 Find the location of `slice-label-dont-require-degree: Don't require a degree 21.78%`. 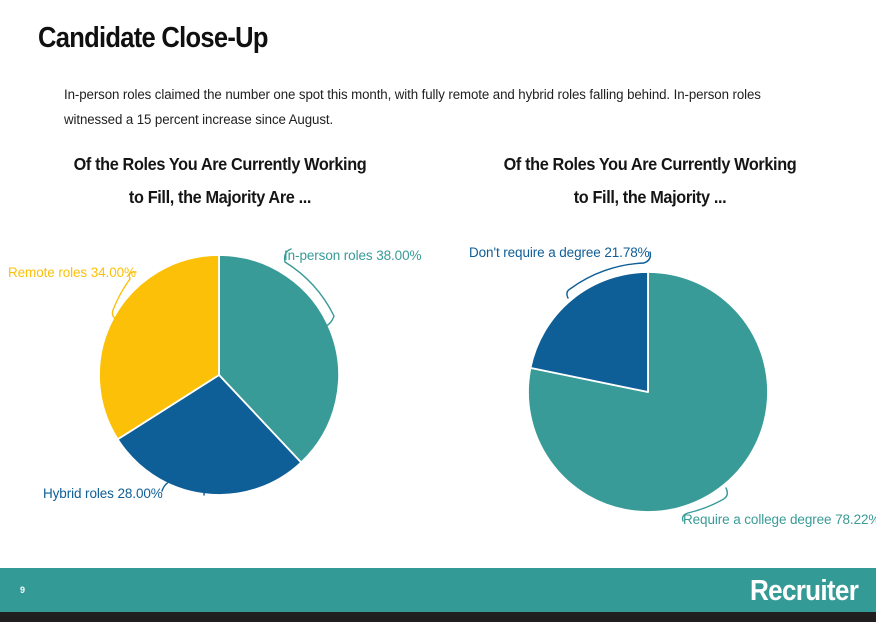

slice-label-dont-require-degree: Don't require a degree 21.78% is located at coordinates (559, 252).